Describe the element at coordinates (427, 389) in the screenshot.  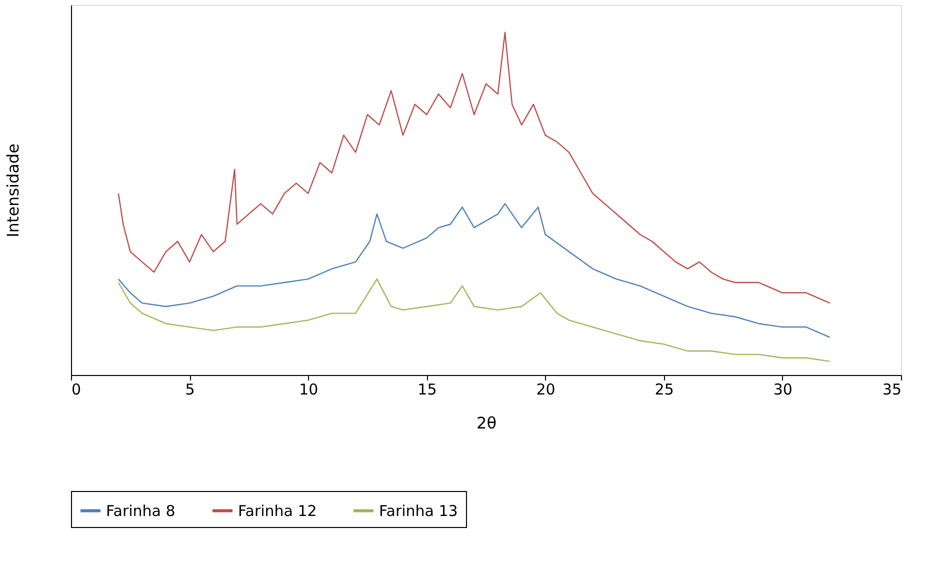
I see `x-tick-label: 15` at that location.